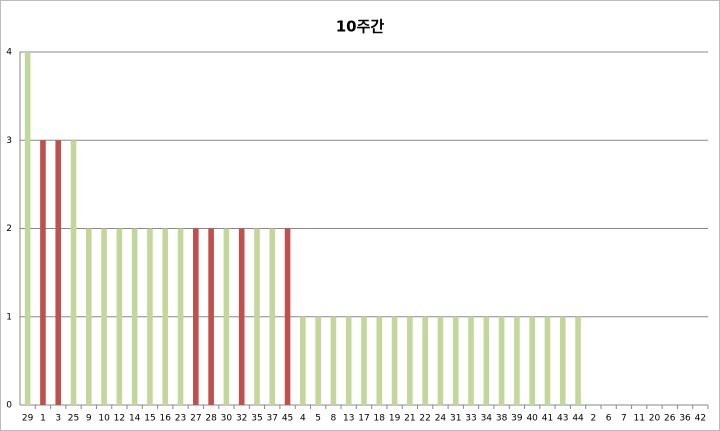 This screenshot has height=431, width=720. I want to click on x-tick-label: 31, so click(455, 419).